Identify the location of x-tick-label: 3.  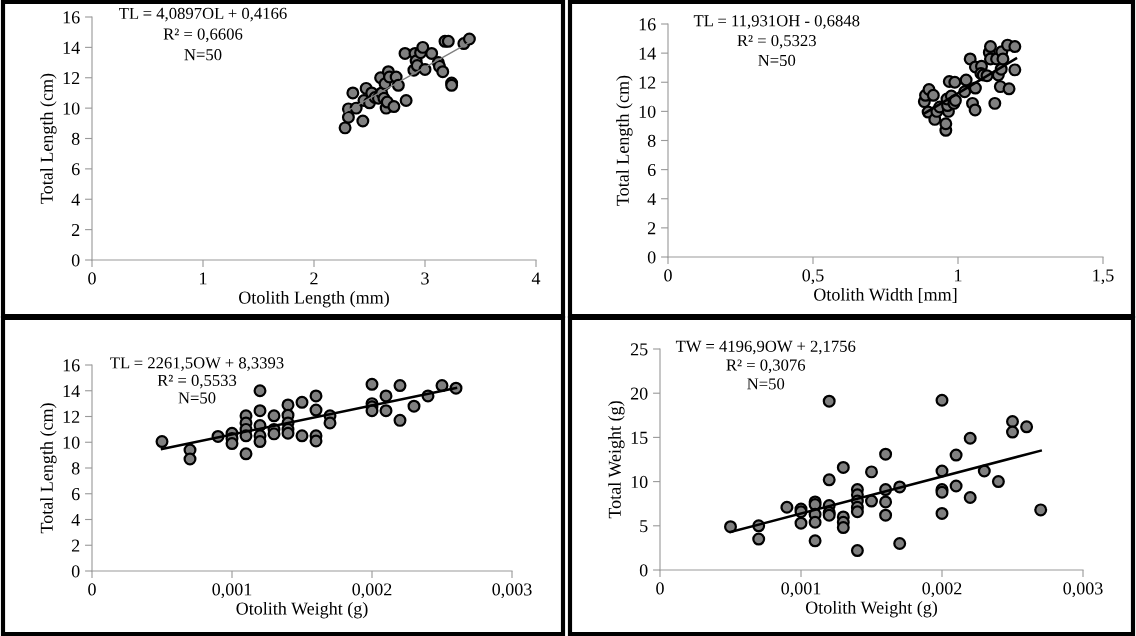
(425, 278).